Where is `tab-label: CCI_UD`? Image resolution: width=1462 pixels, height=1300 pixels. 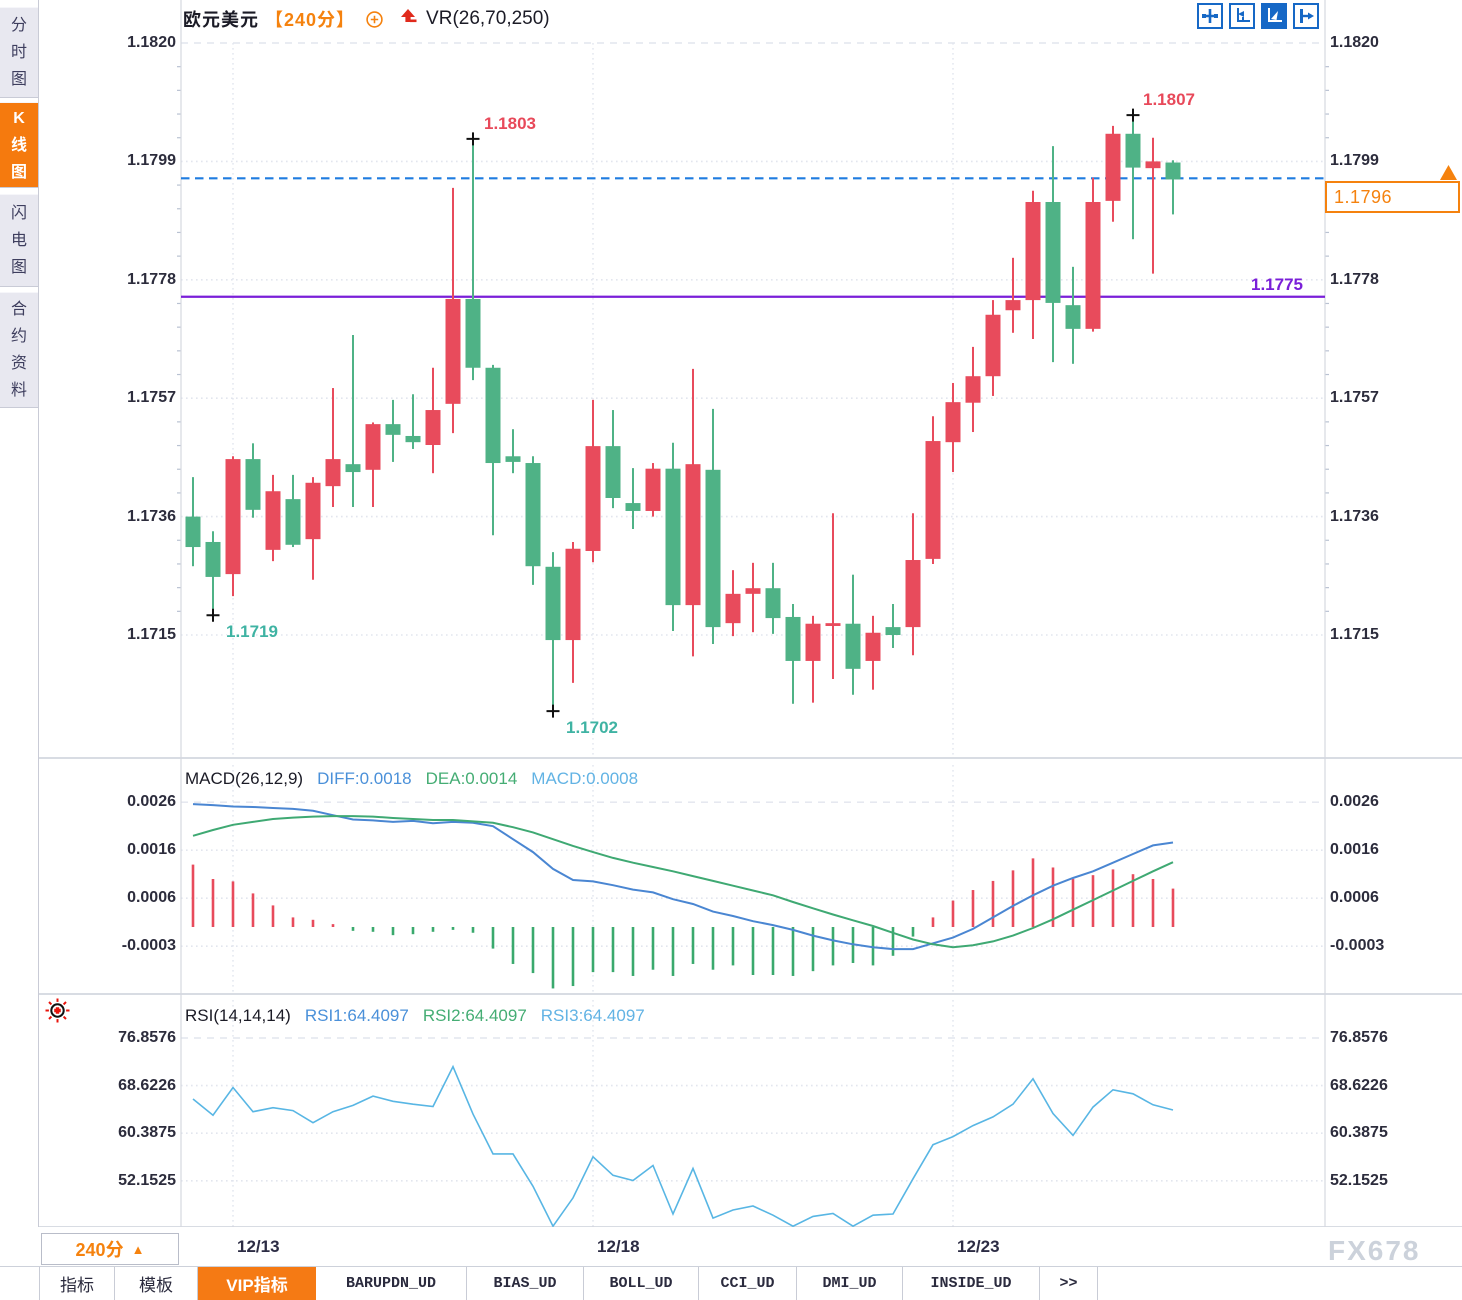
tab-label: CCI_UD is located at coordinates (747, 1283).